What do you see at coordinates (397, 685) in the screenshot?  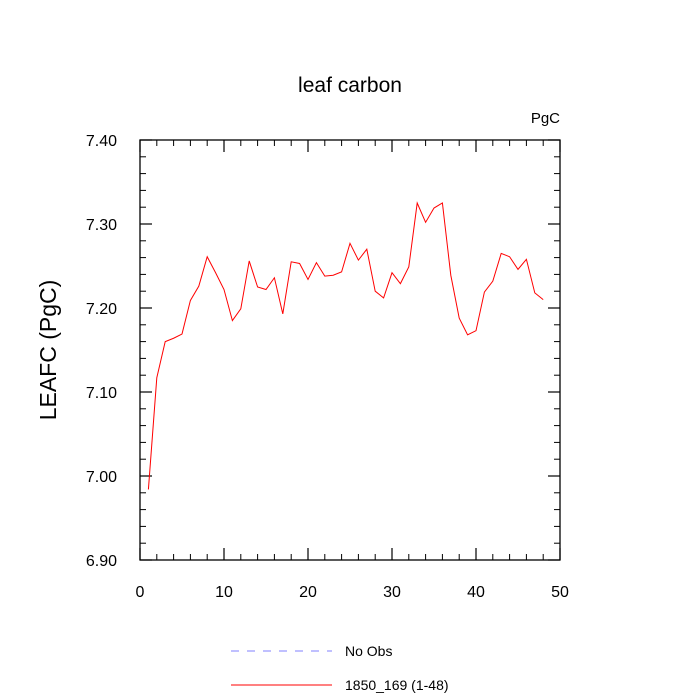 I see `legend-label-1: 1850_169 (1-48)` at bounding box center [397, 685].